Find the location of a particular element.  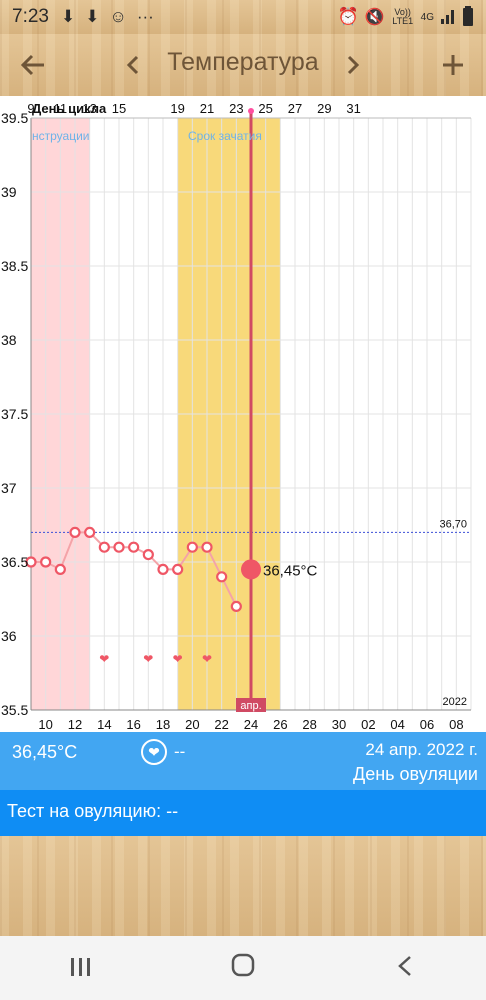

y-tick-label: 37 is located at coordinates (9, 488).